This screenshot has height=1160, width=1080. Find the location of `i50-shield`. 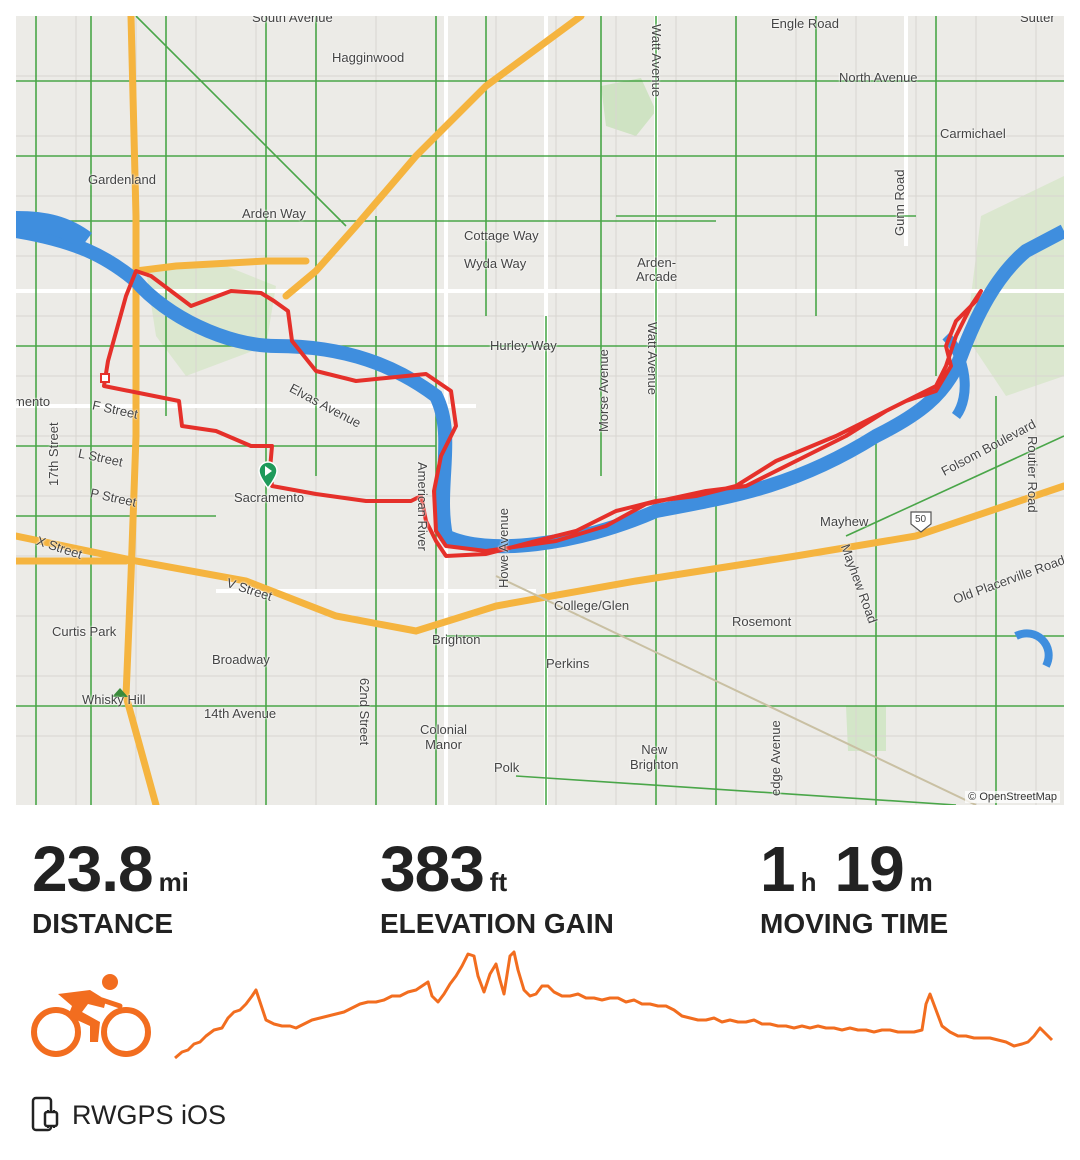

i50-shield is located at coordinates (921, 522).